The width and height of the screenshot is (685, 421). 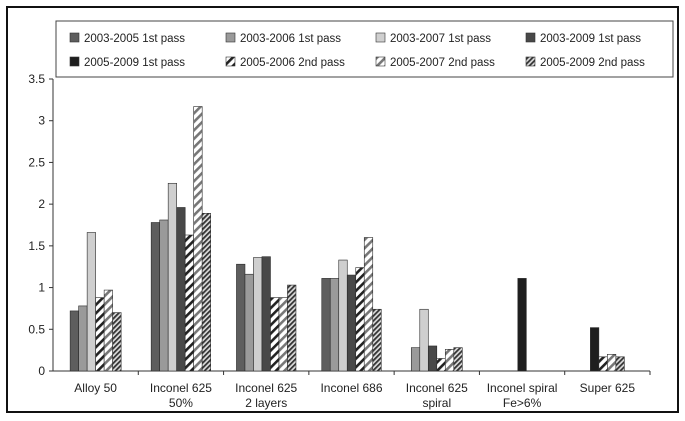 I want to click on x-tick-label: spiral, so click(x=436, y=403).